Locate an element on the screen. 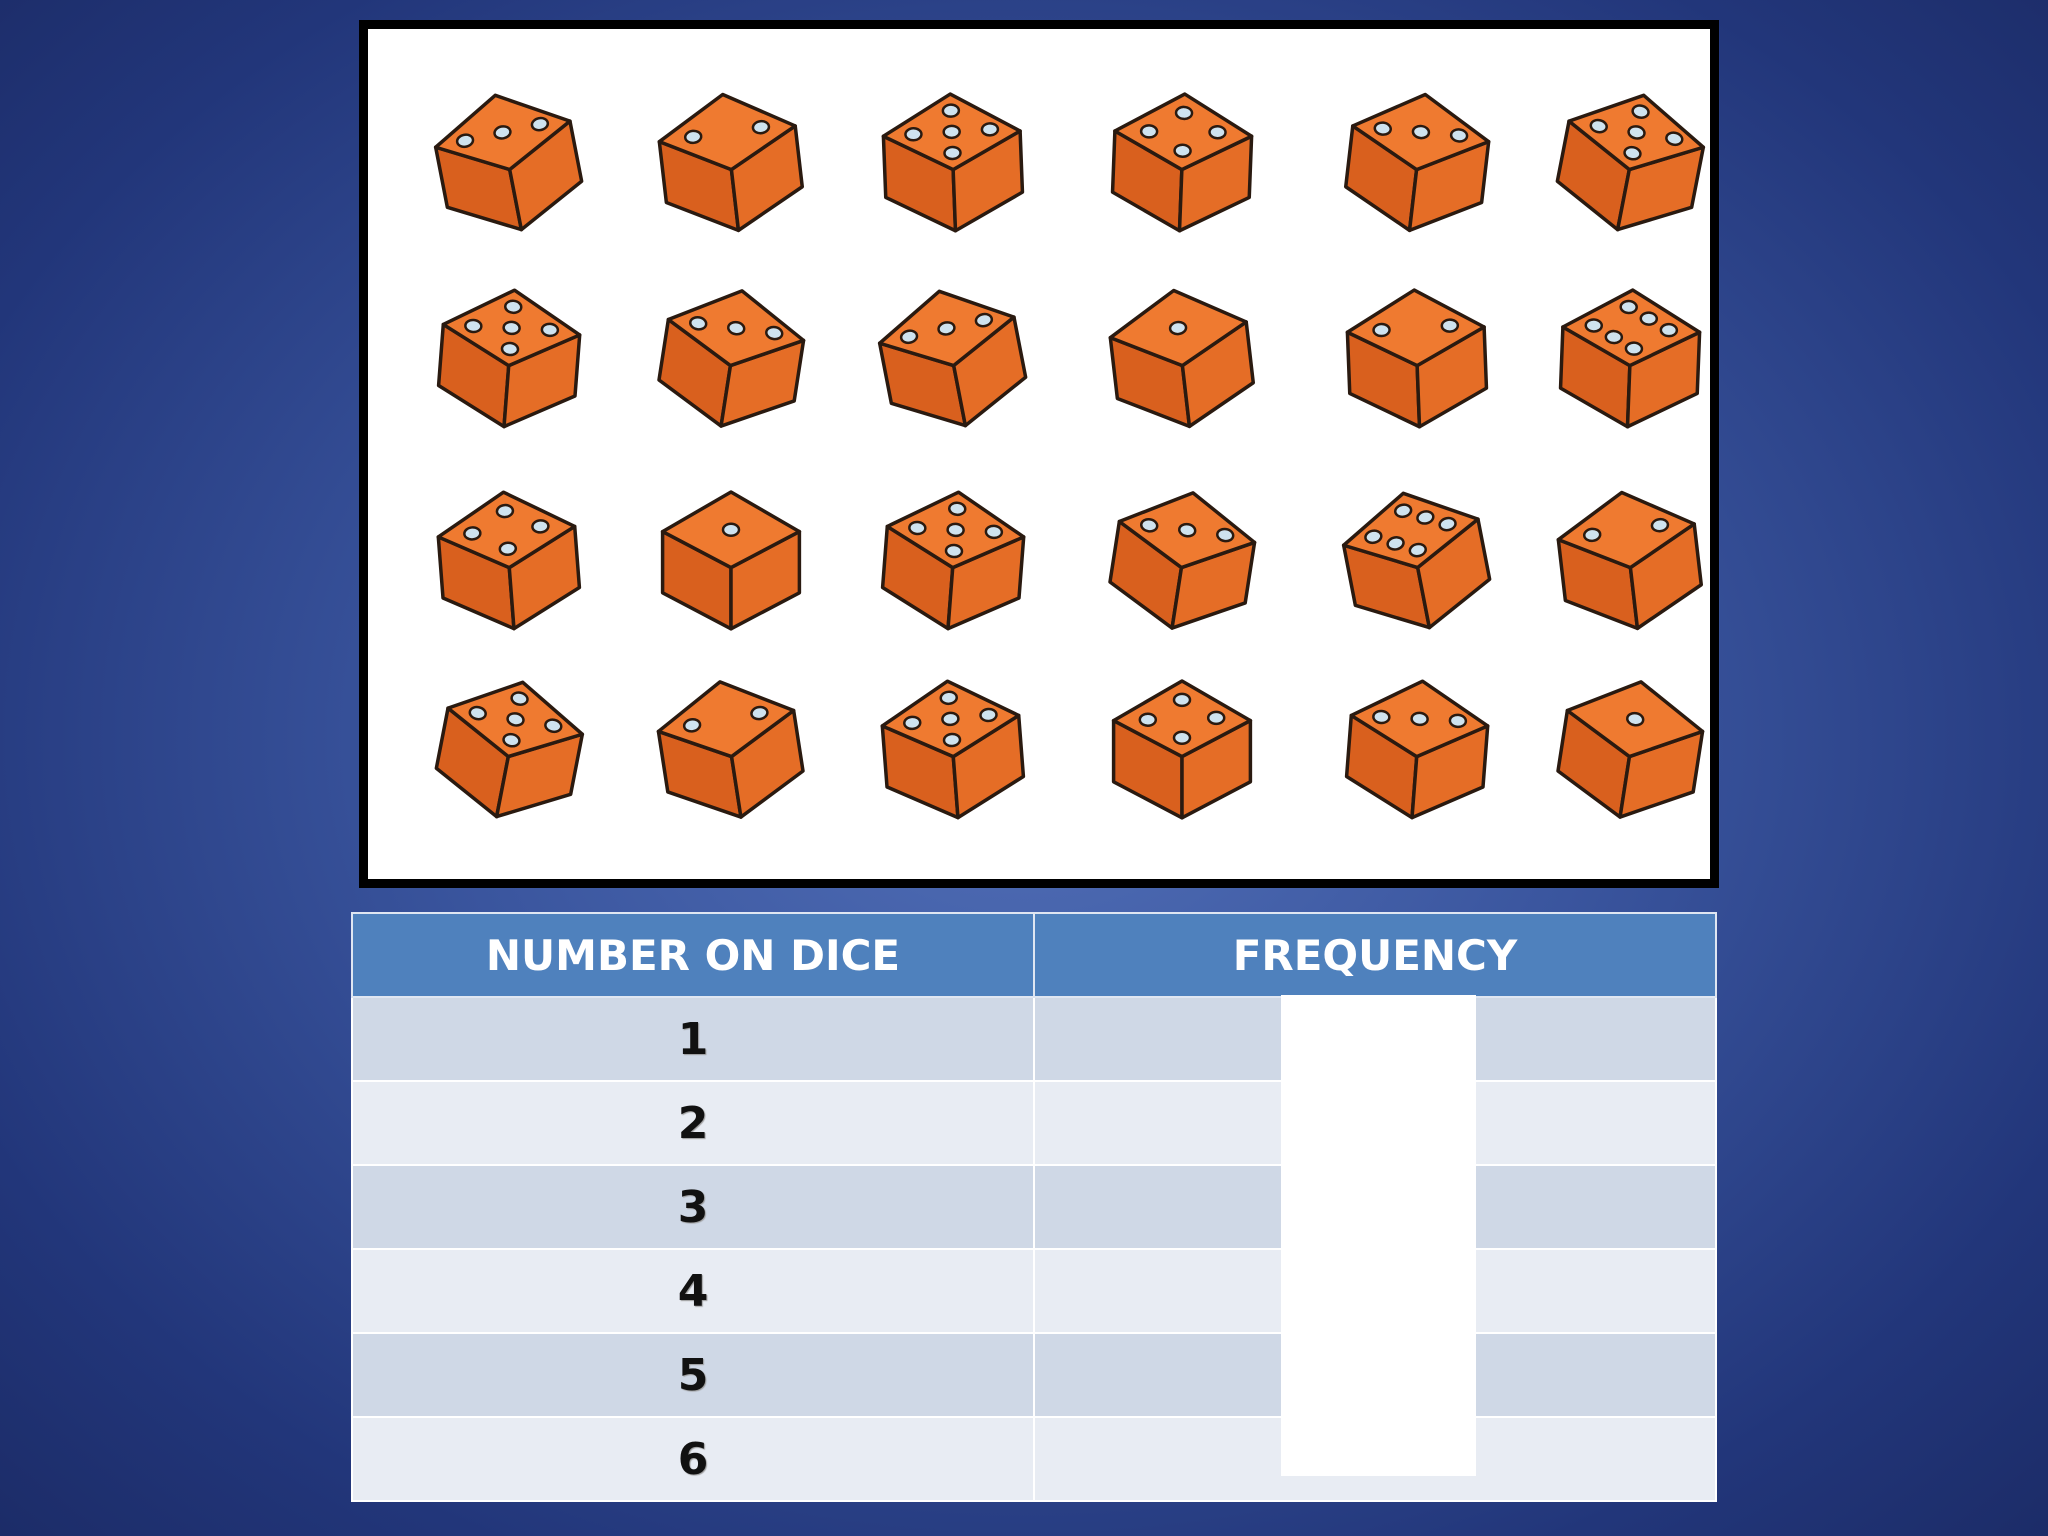  table-row: 2 is located at coordinates (1034, 1123).